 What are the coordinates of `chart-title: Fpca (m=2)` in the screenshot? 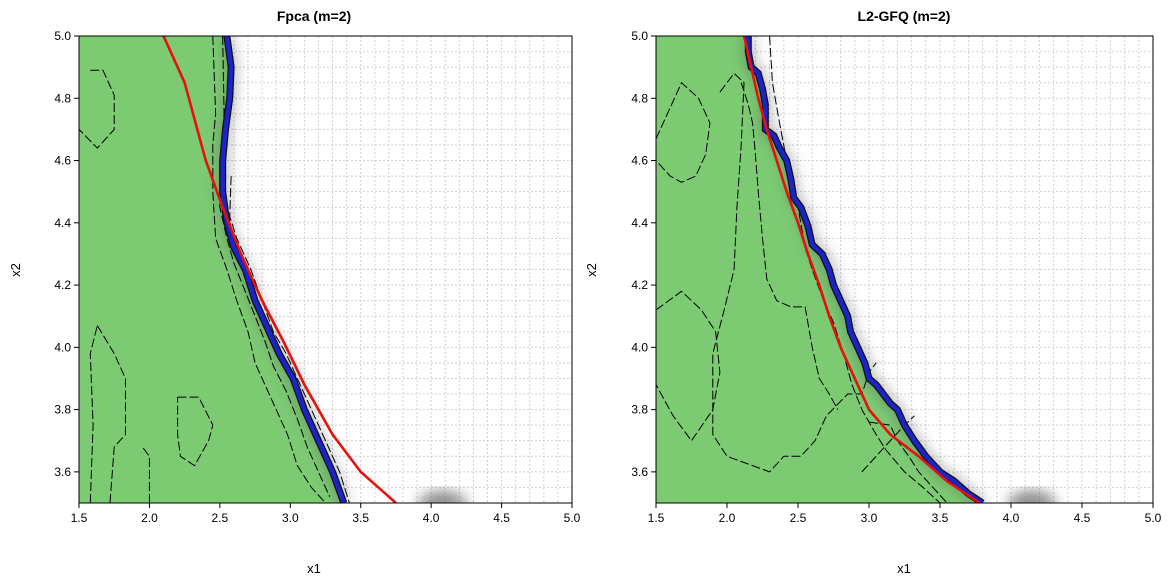 It's located at (314, 16).